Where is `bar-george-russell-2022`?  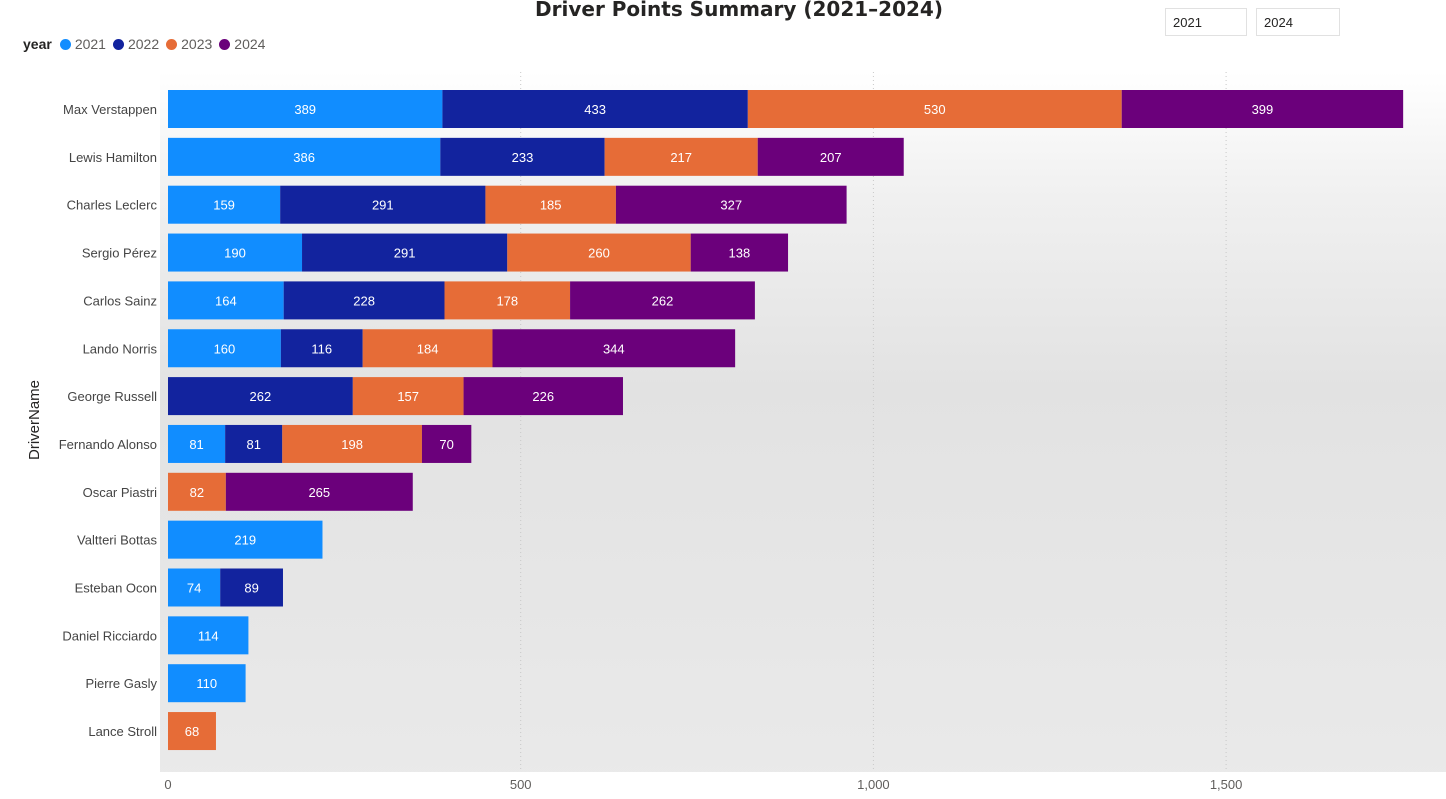 bar-george-russell-2022 is located at coordinates (260, 396).